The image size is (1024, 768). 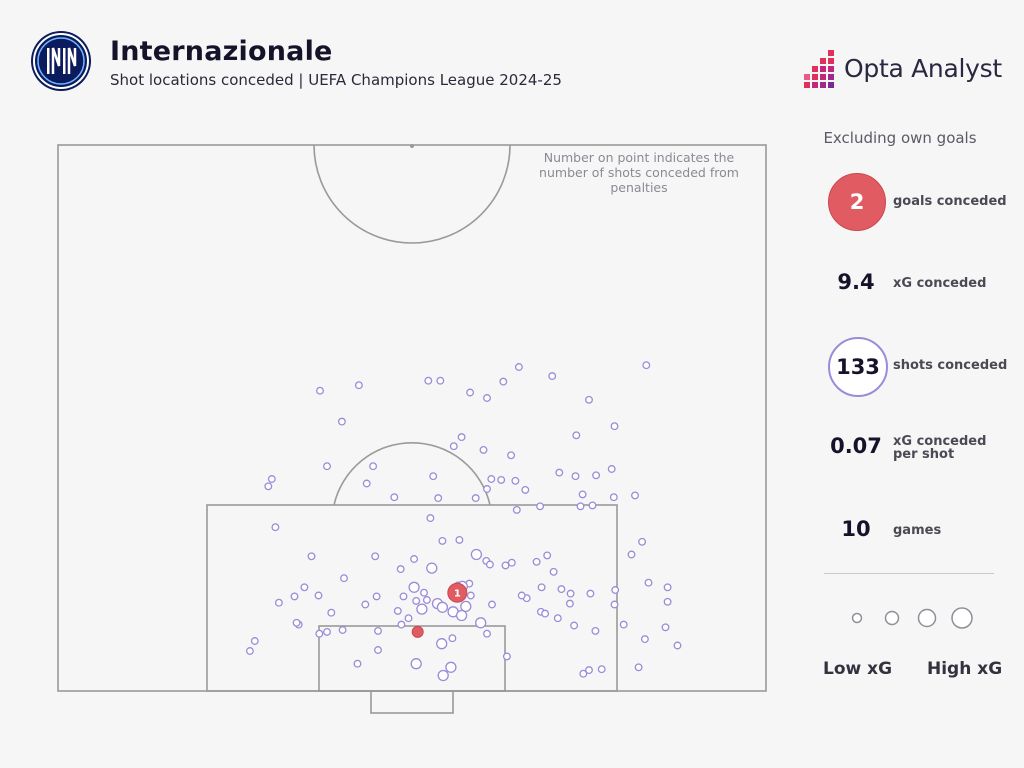 What do you see at coordinates (917, 530) in the screenshot?
I see `games-label: games` at bounding box center [917, 530].